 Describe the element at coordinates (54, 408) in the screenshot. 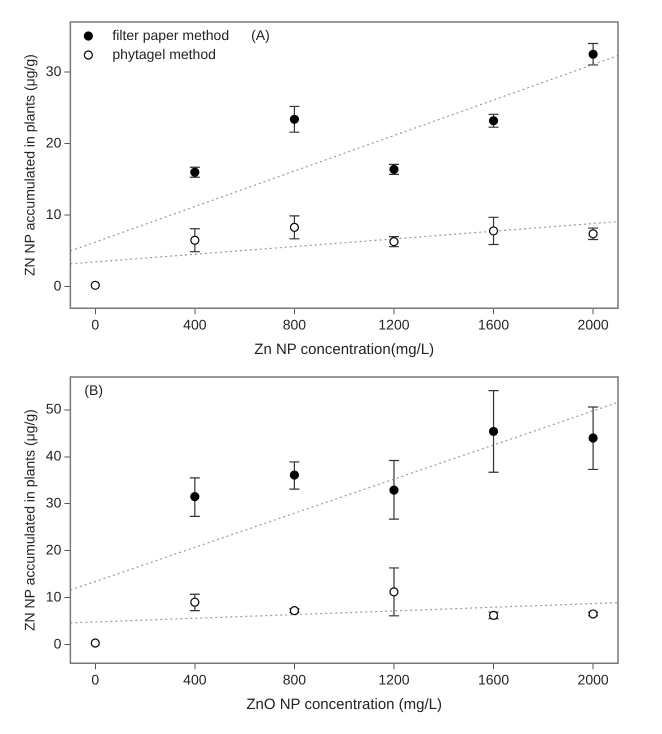

I see `y-tick-label: 50` at that location.